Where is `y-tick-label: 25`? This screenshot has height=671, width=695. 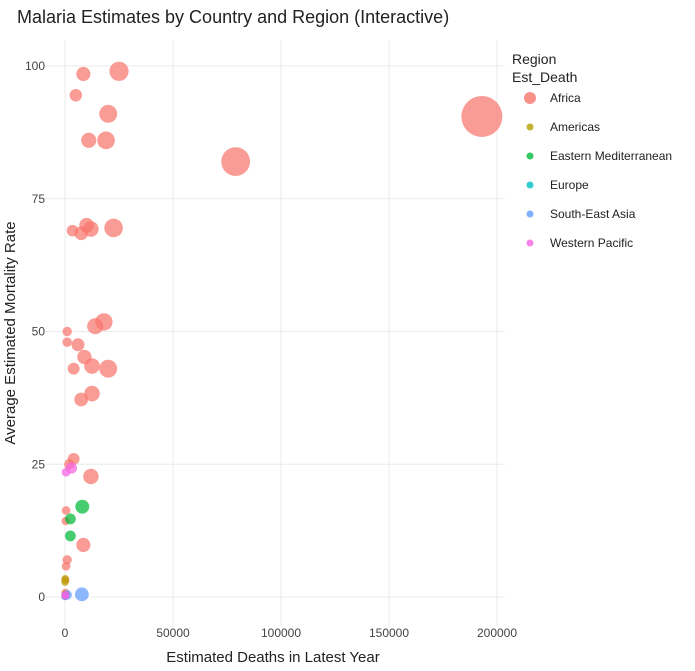 y-tick-label: 25 is located at coordinates (39, 464).